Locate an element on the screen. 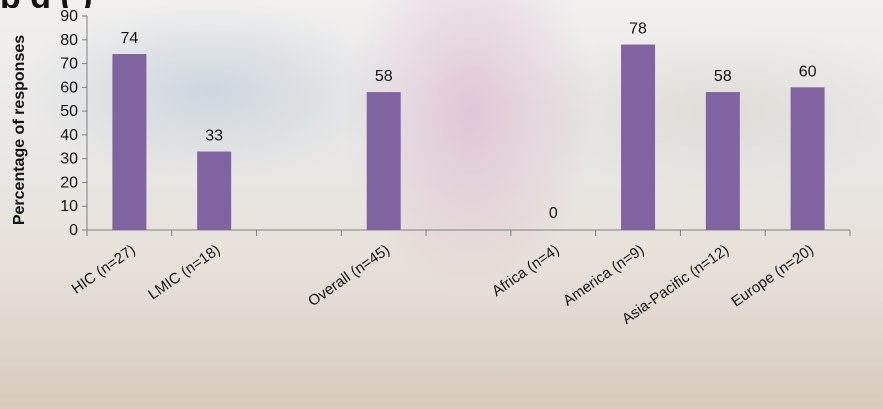 Image resolution: width=883 pixels, height=409 pixels. y-tick-label: 10 is located at coordinates (69, 206).